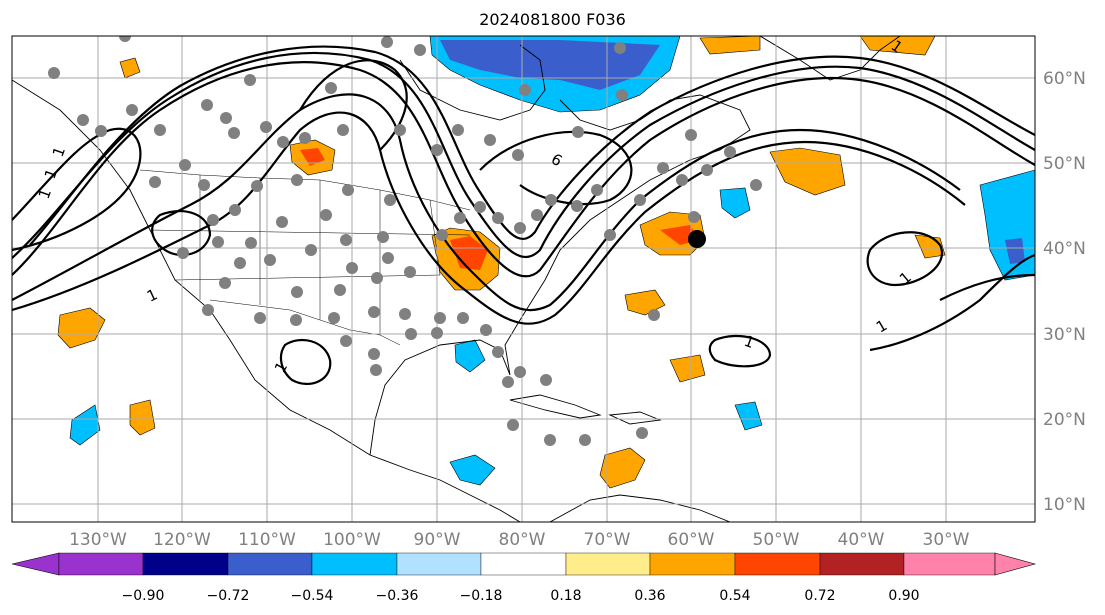  I want to click on contour-low-sw, so click(181, 233).